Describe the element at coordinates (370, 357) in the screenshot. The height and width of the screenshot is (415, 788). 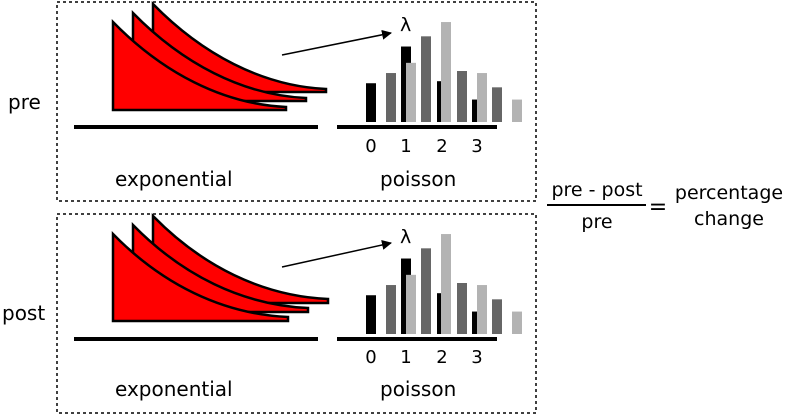
I see `post-tick-0: 0` at that location.